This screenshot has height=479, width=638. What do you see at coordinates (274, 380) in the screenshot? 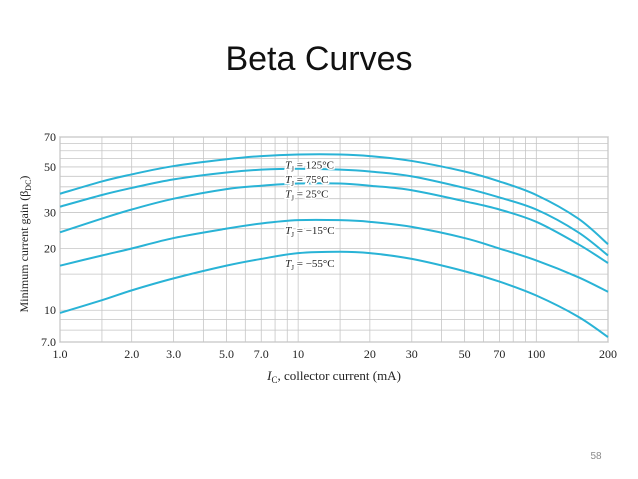
I see `x-axis-label-subscript: C` at bounding box center [274, 380].